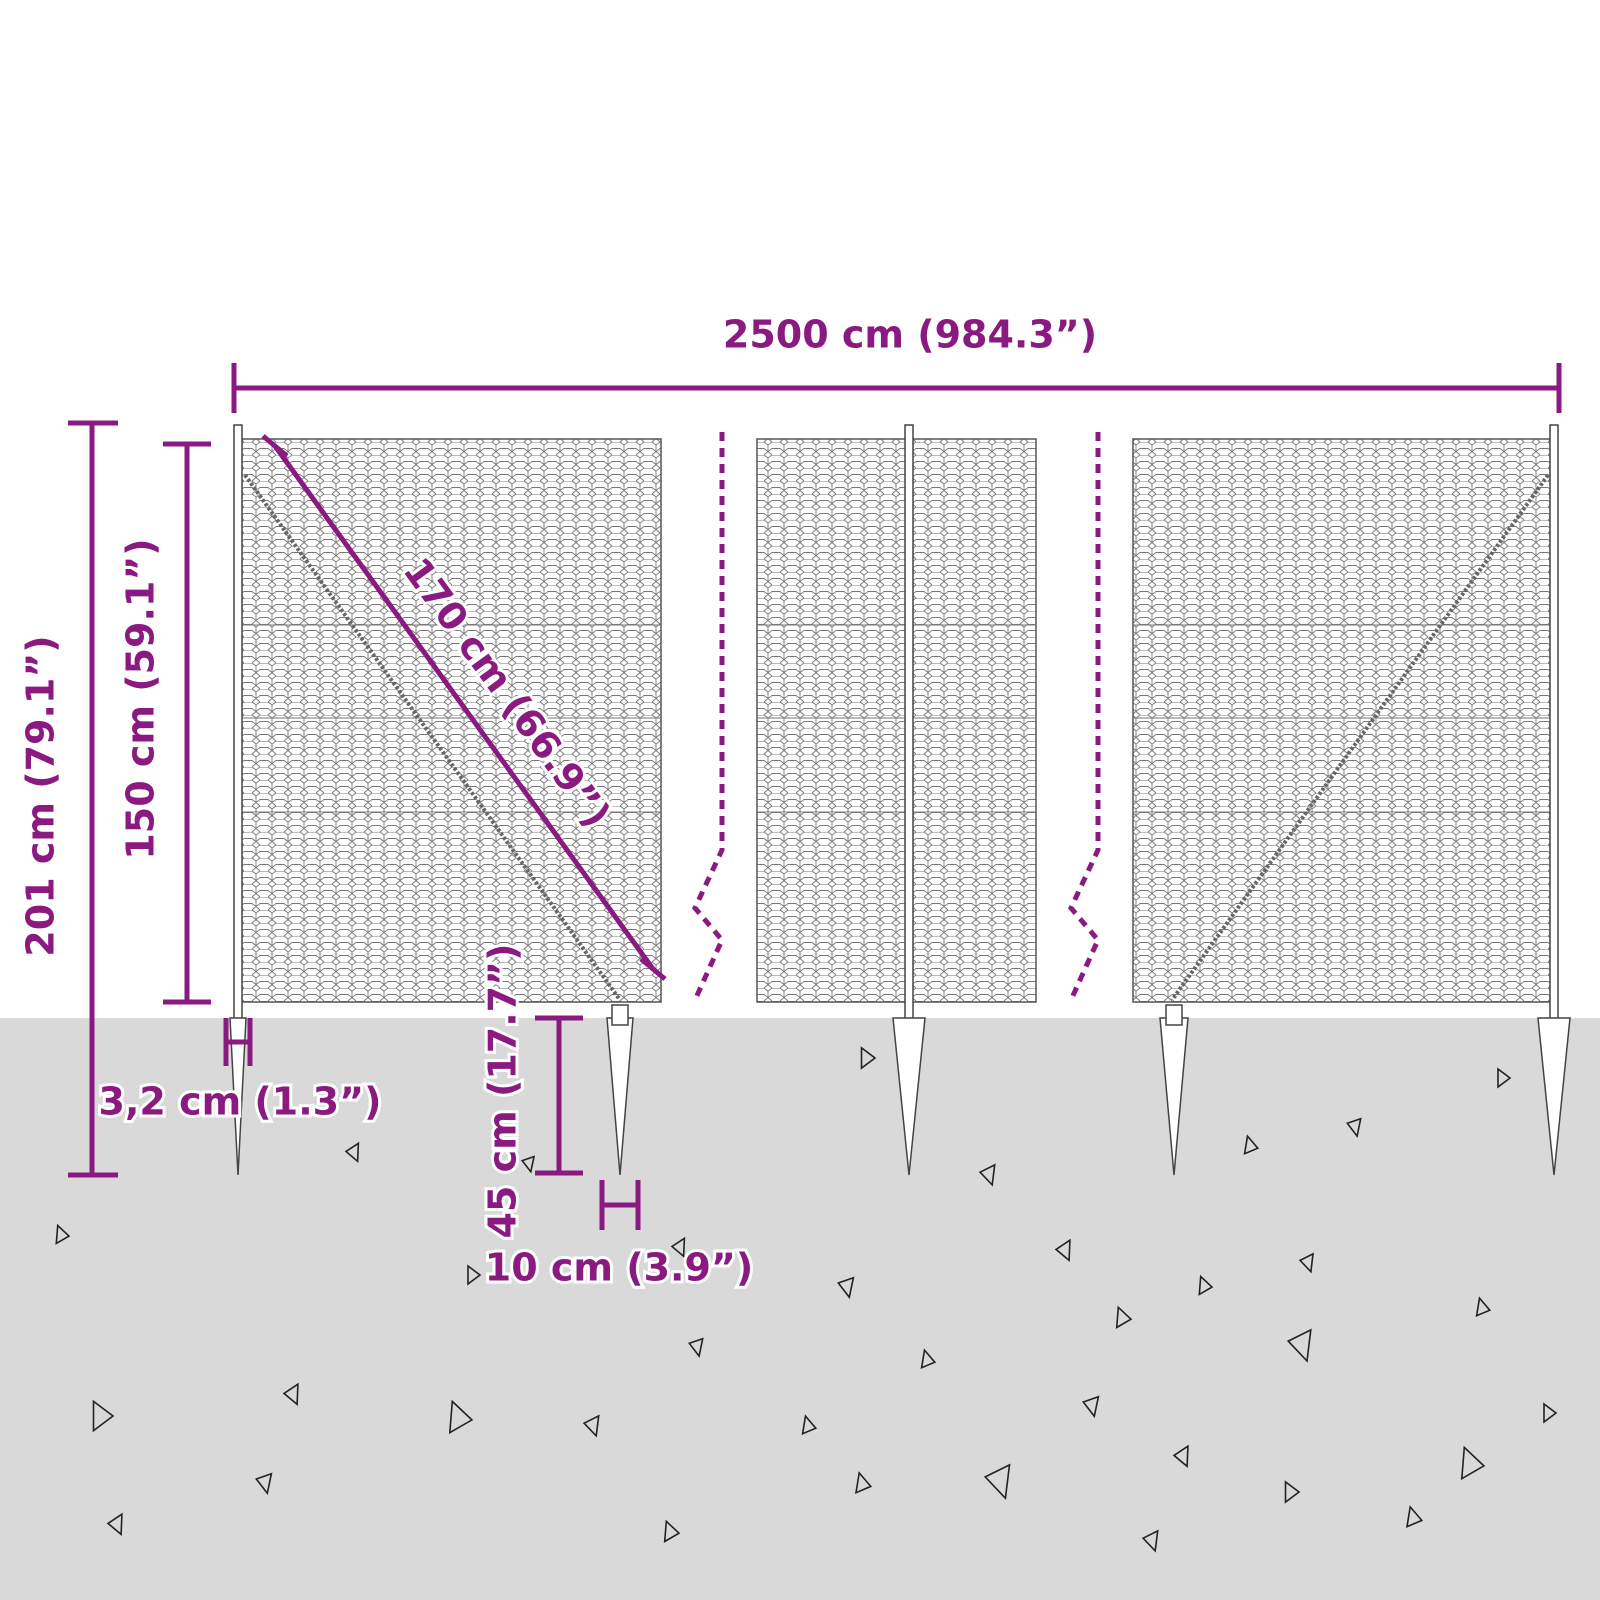 The width and height of the screenshot is (1600, 1600). Describe the element at coordinates (240, 1102) in the screenshot. I see `post-diameter-label: 3,2 cm (1.3”)` at that location.